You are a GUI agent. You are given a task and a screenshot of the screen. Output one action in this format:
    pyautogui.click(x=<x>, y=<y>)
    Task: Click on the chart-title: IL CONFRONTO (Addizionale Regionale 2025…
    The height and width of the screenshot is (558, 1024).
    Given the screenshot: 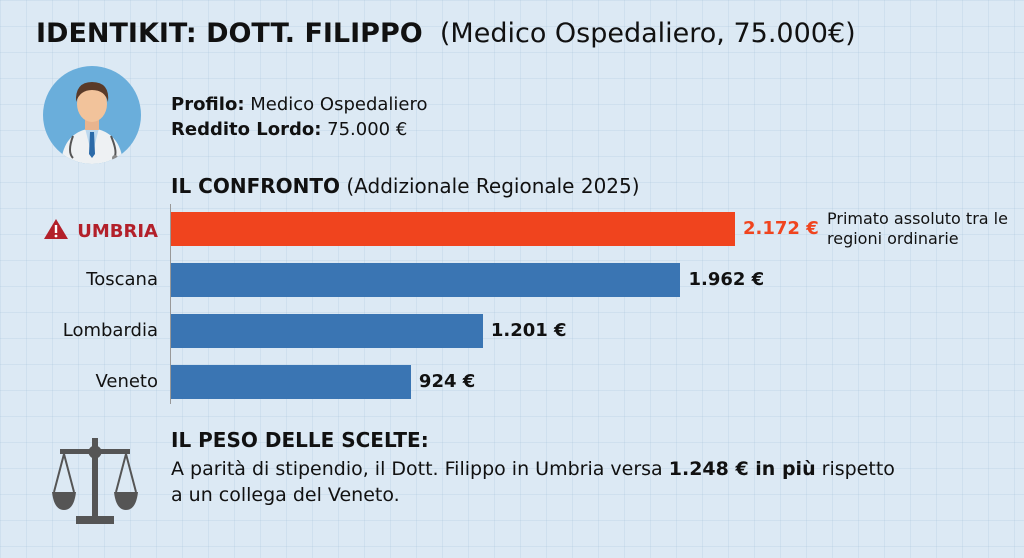 What is the action you would take?
    pyautogui.click(x=405, y=186)
    